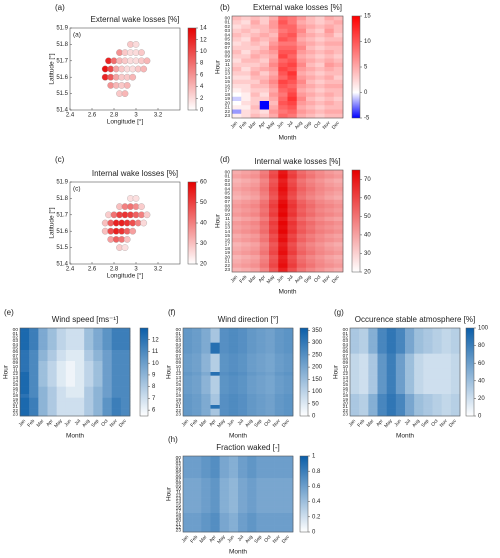 This screenshot has width=500, height=558. Describe the element at coordinates (16, 359) in the screenshot. I see `y-tick-label: 08` at that location.